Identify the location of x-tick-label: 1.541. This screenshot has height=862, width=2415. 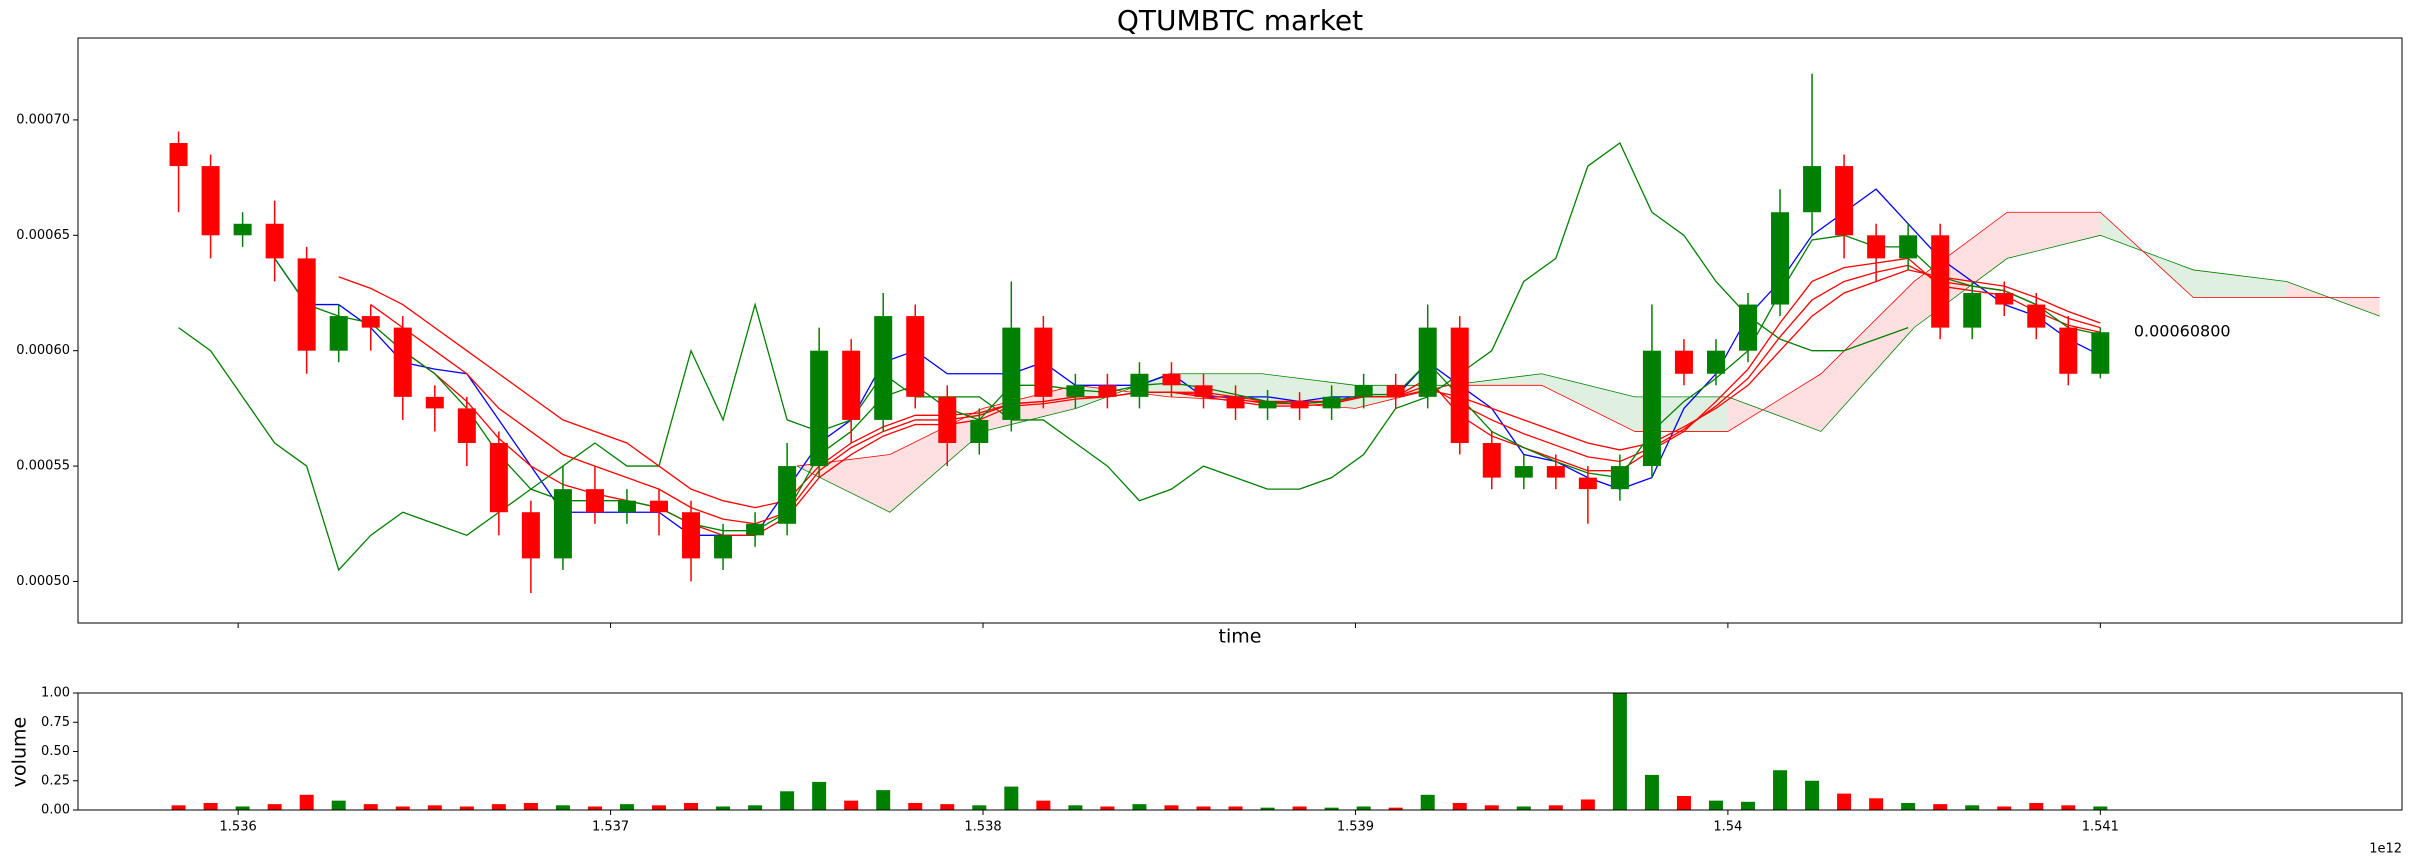
(2100, 827).